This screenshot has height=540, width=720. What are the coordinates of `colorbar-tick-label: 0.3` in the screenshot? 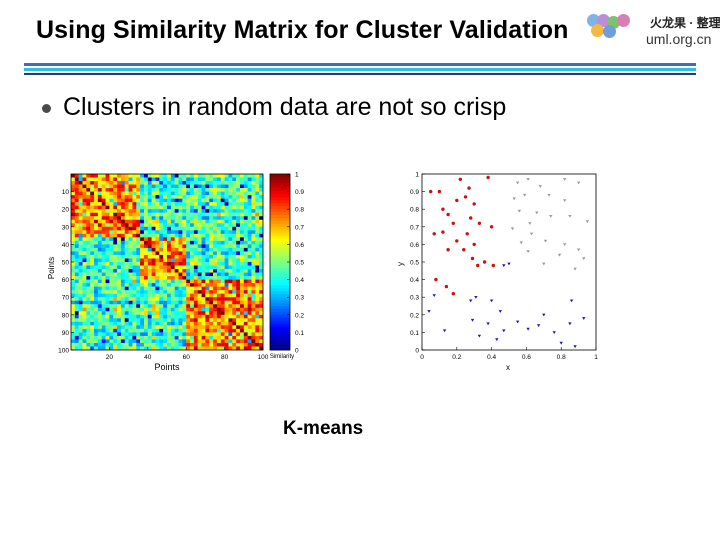 It's located at (299, 298).